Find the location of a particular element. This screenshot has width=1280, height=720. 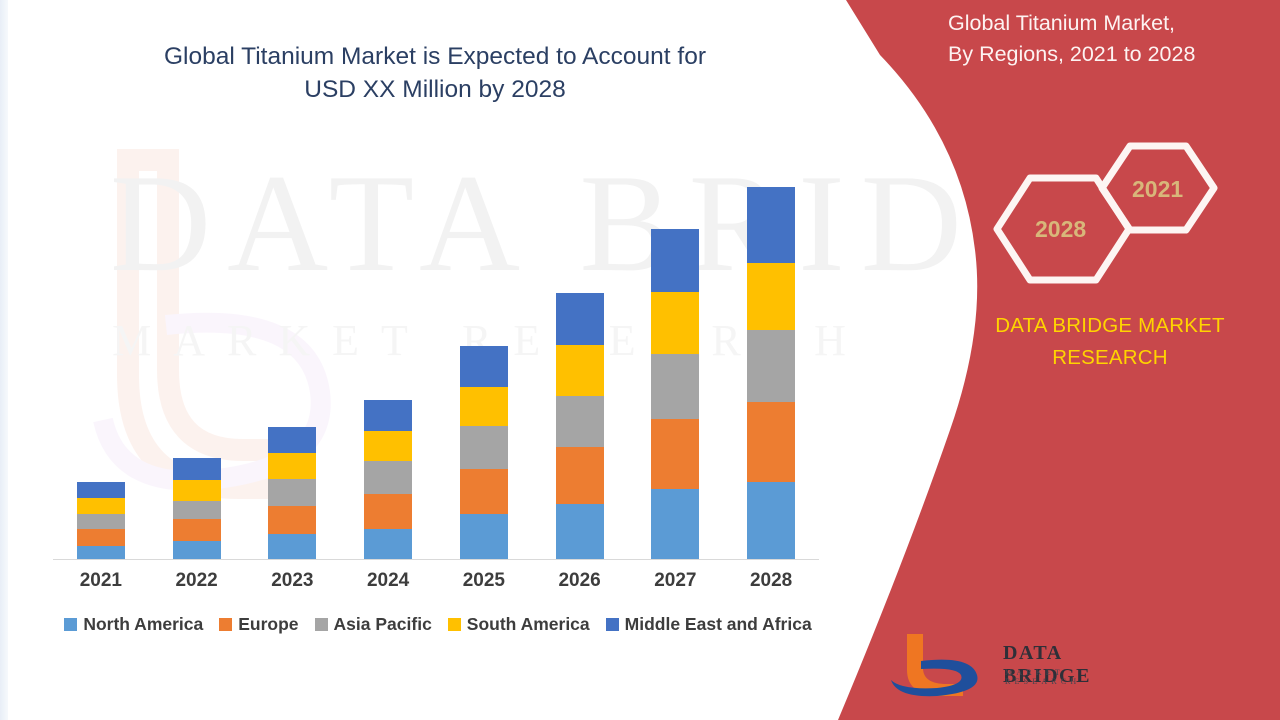

brand-name-line-1: DATA BRIDGE MARKET is located at coordinates (1110, 325).